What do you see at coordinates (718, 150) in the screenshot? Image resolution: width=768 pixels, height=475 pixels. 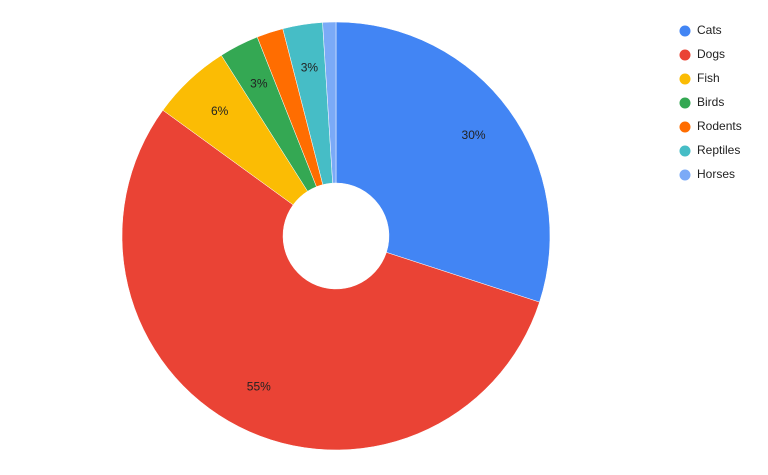 I see `legend-label: Reptiles` at bounding box center [718, 150].